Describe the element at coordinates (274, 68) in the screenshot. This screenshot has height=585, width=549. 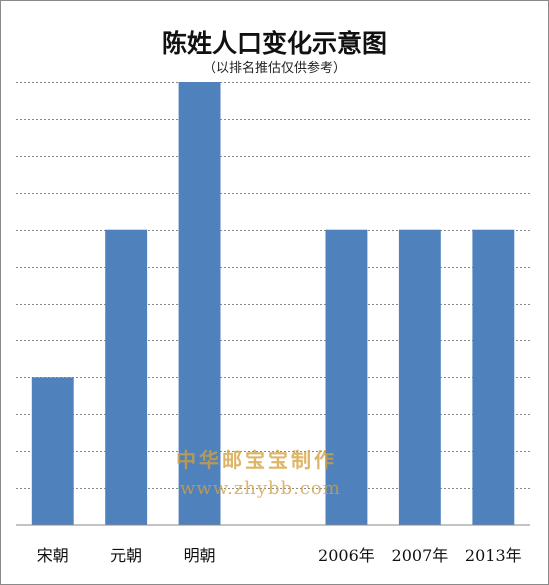
I see `chart-subtitle: （以排名推估仅供参考）` at that location.